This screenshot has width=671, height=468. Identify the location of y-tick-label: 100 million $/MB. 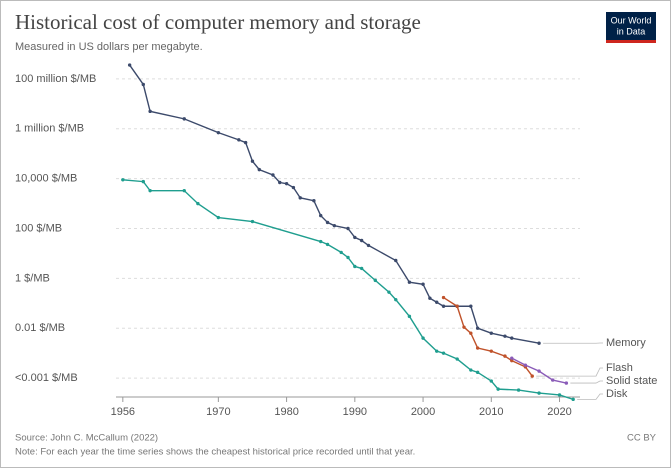
(55, 79).